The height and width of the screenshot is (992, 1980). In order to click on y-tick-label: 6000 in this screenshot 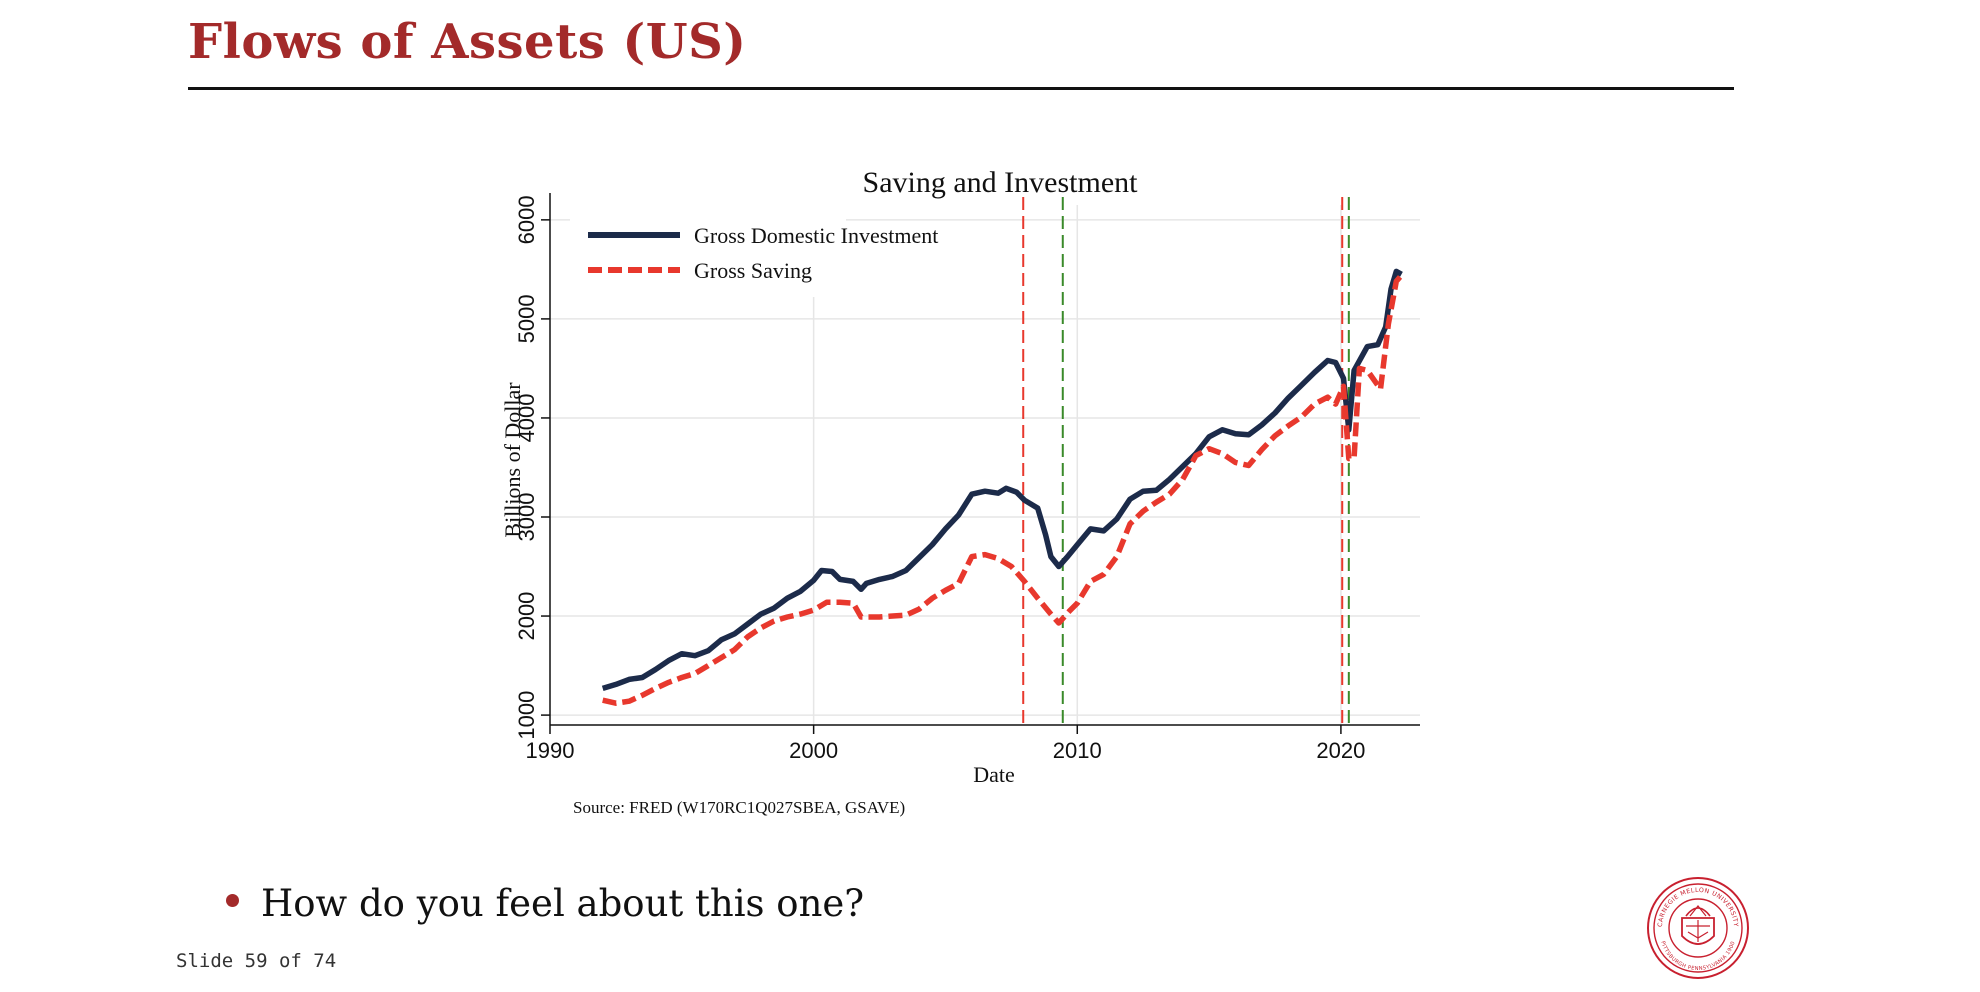, I will do `click(526, 219)`.